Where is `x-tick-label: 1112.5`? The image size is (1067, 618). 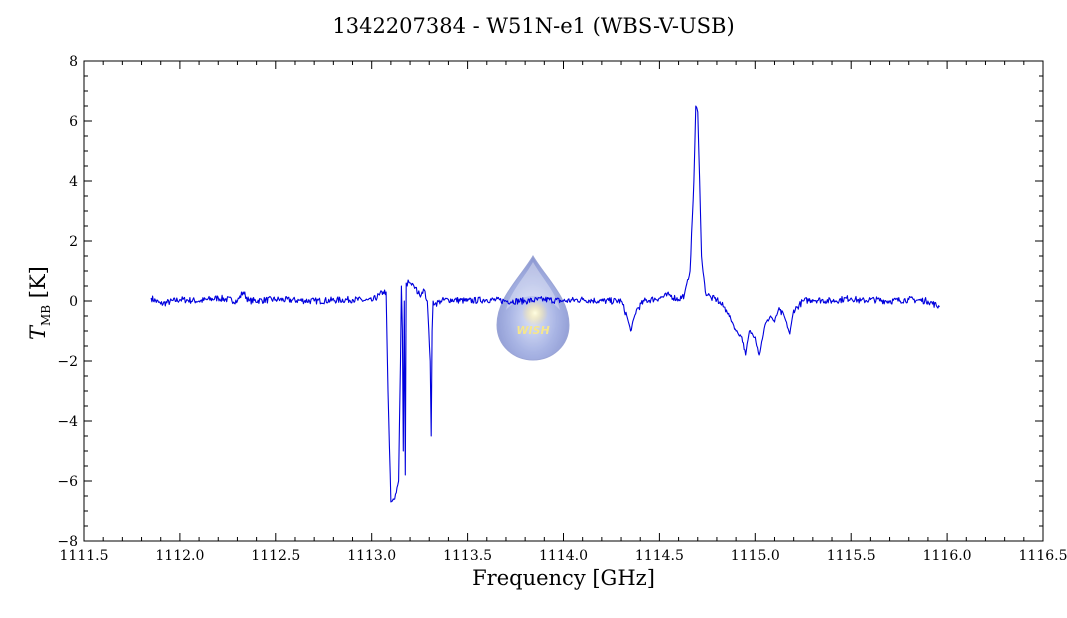
x-tick-label: 1112.5 is located at coordinates (275, 556).